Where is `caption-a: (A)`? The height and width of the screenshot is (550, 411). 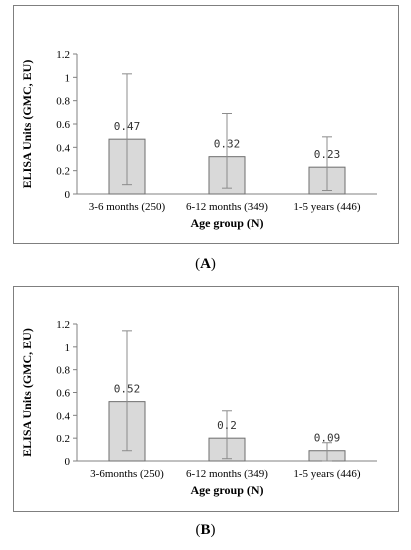 caption-a: (A) is located at coordinates (205, 264).